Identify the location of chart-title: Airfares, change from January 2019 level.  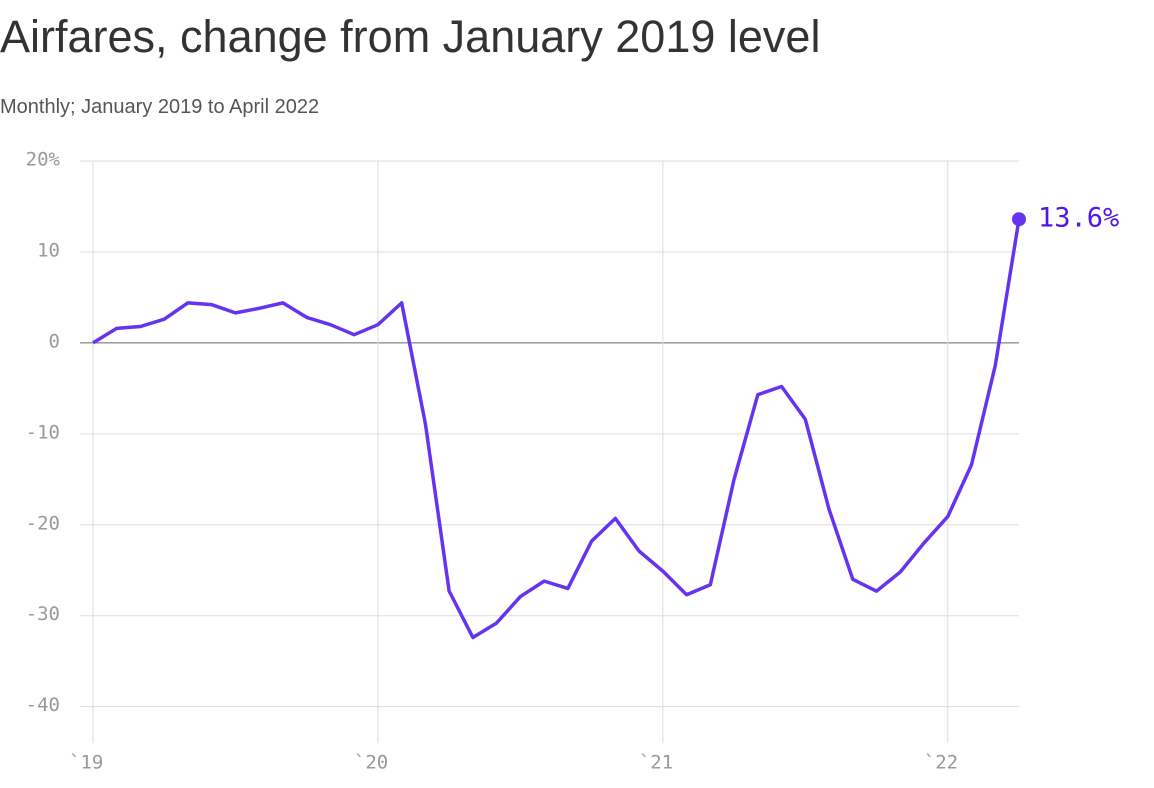
(410, 36).